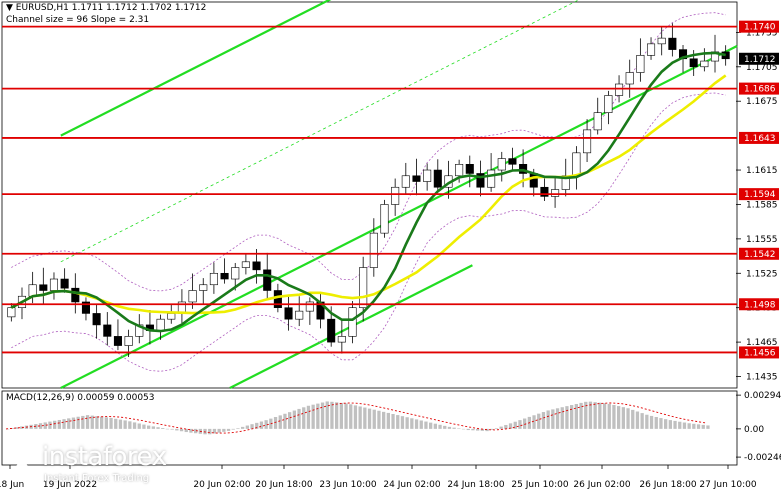 This screenshot has height=493, width=781. What do you see at coordinates (80, 398) in the screenshot?
I see `macd-label: MACD(12,26,9) 0.00059 0.00053` at bounding box center [80, 398].